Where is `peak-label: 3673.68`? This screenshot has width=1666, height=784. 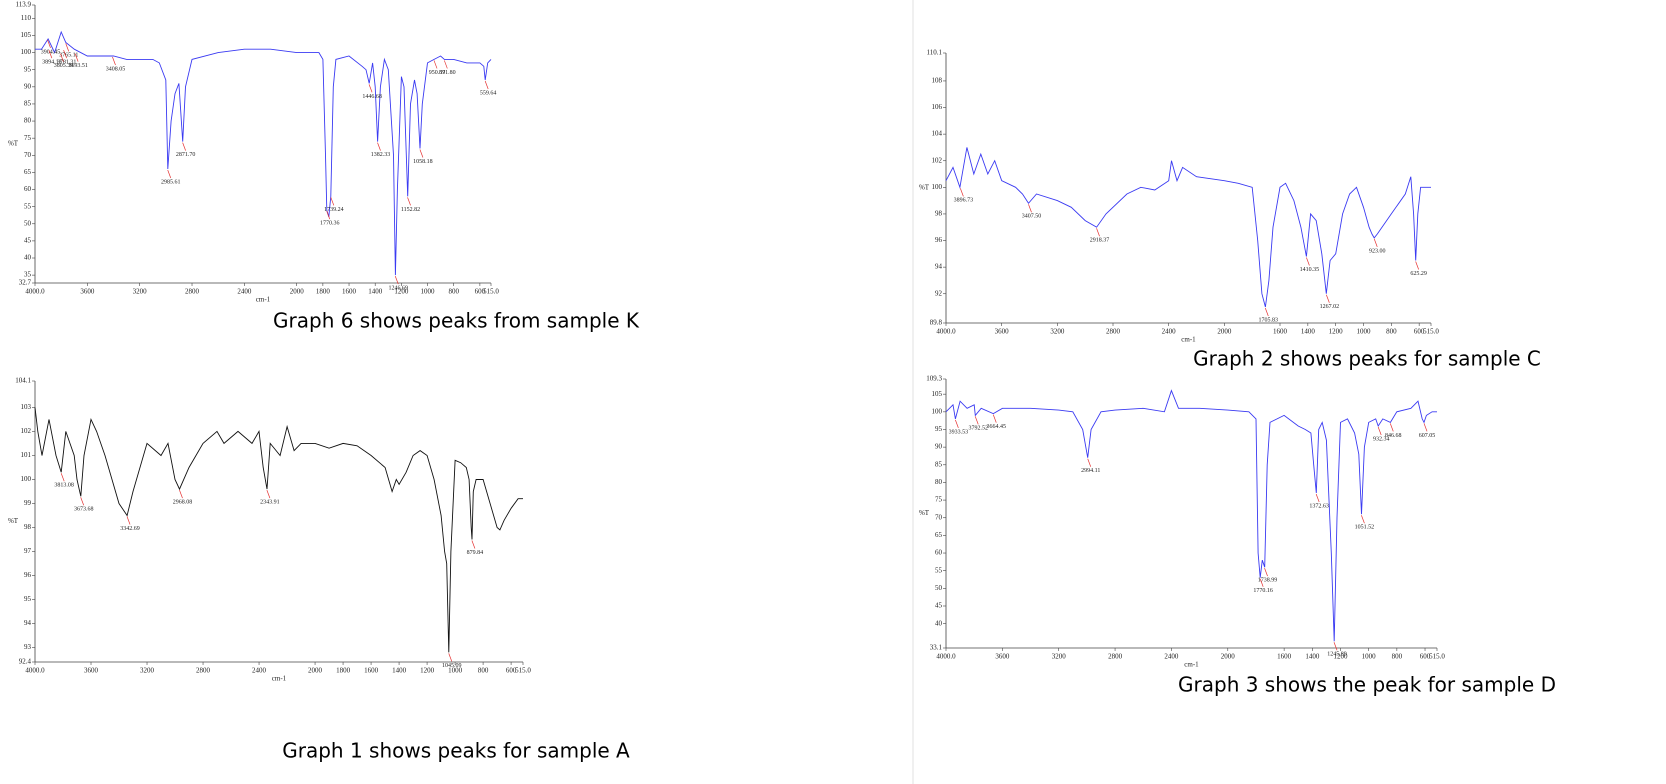 peak-label: 3673.68 is located at coordinates (84, 510).